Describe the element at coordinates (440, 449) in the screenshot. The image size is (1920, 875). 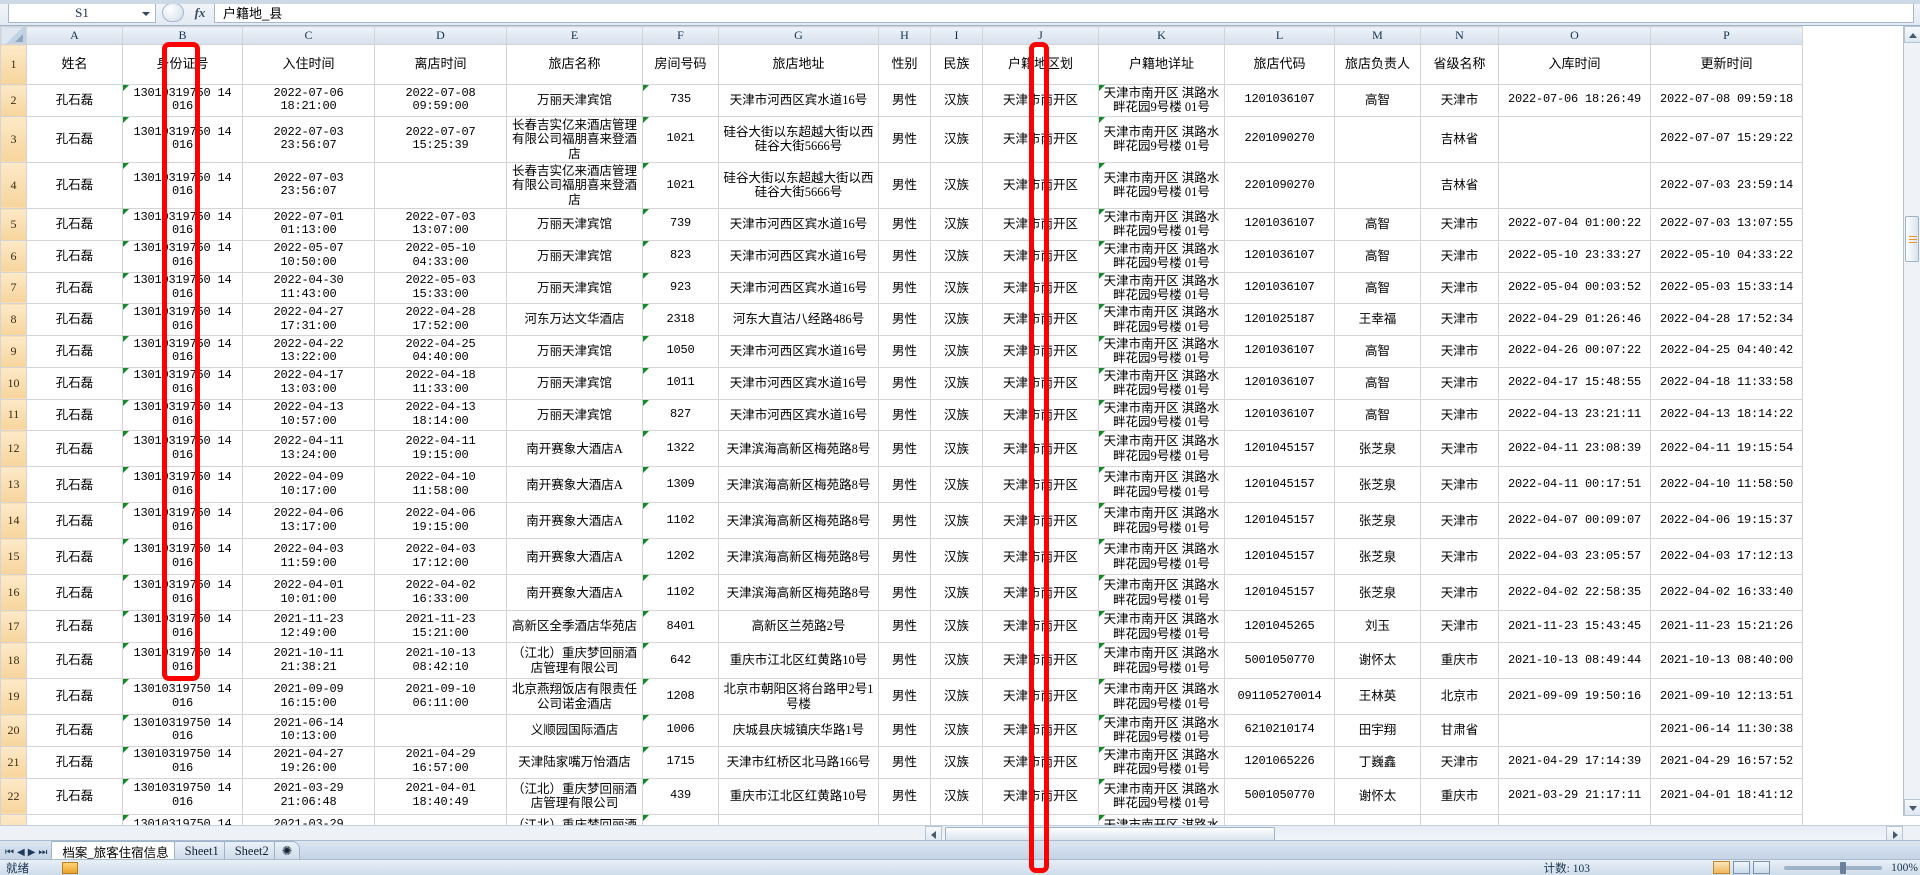
I see `cell-D12: 2022-04-11 19:15:00` at that location.